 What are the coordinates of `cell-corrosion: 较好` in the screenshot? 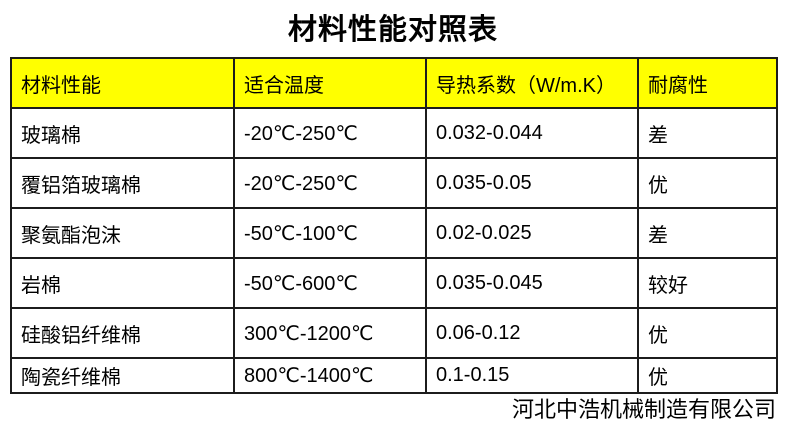 It's located at (707, 283).